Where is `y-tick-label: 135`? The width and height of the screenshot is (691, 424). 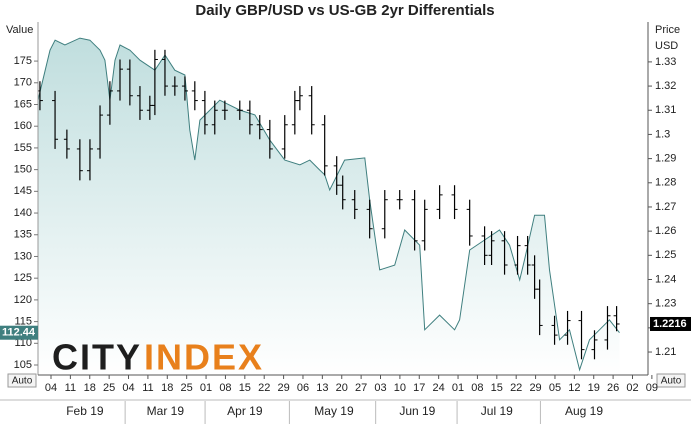 y-tick-label: 135 is located at coordinates (23, 235).